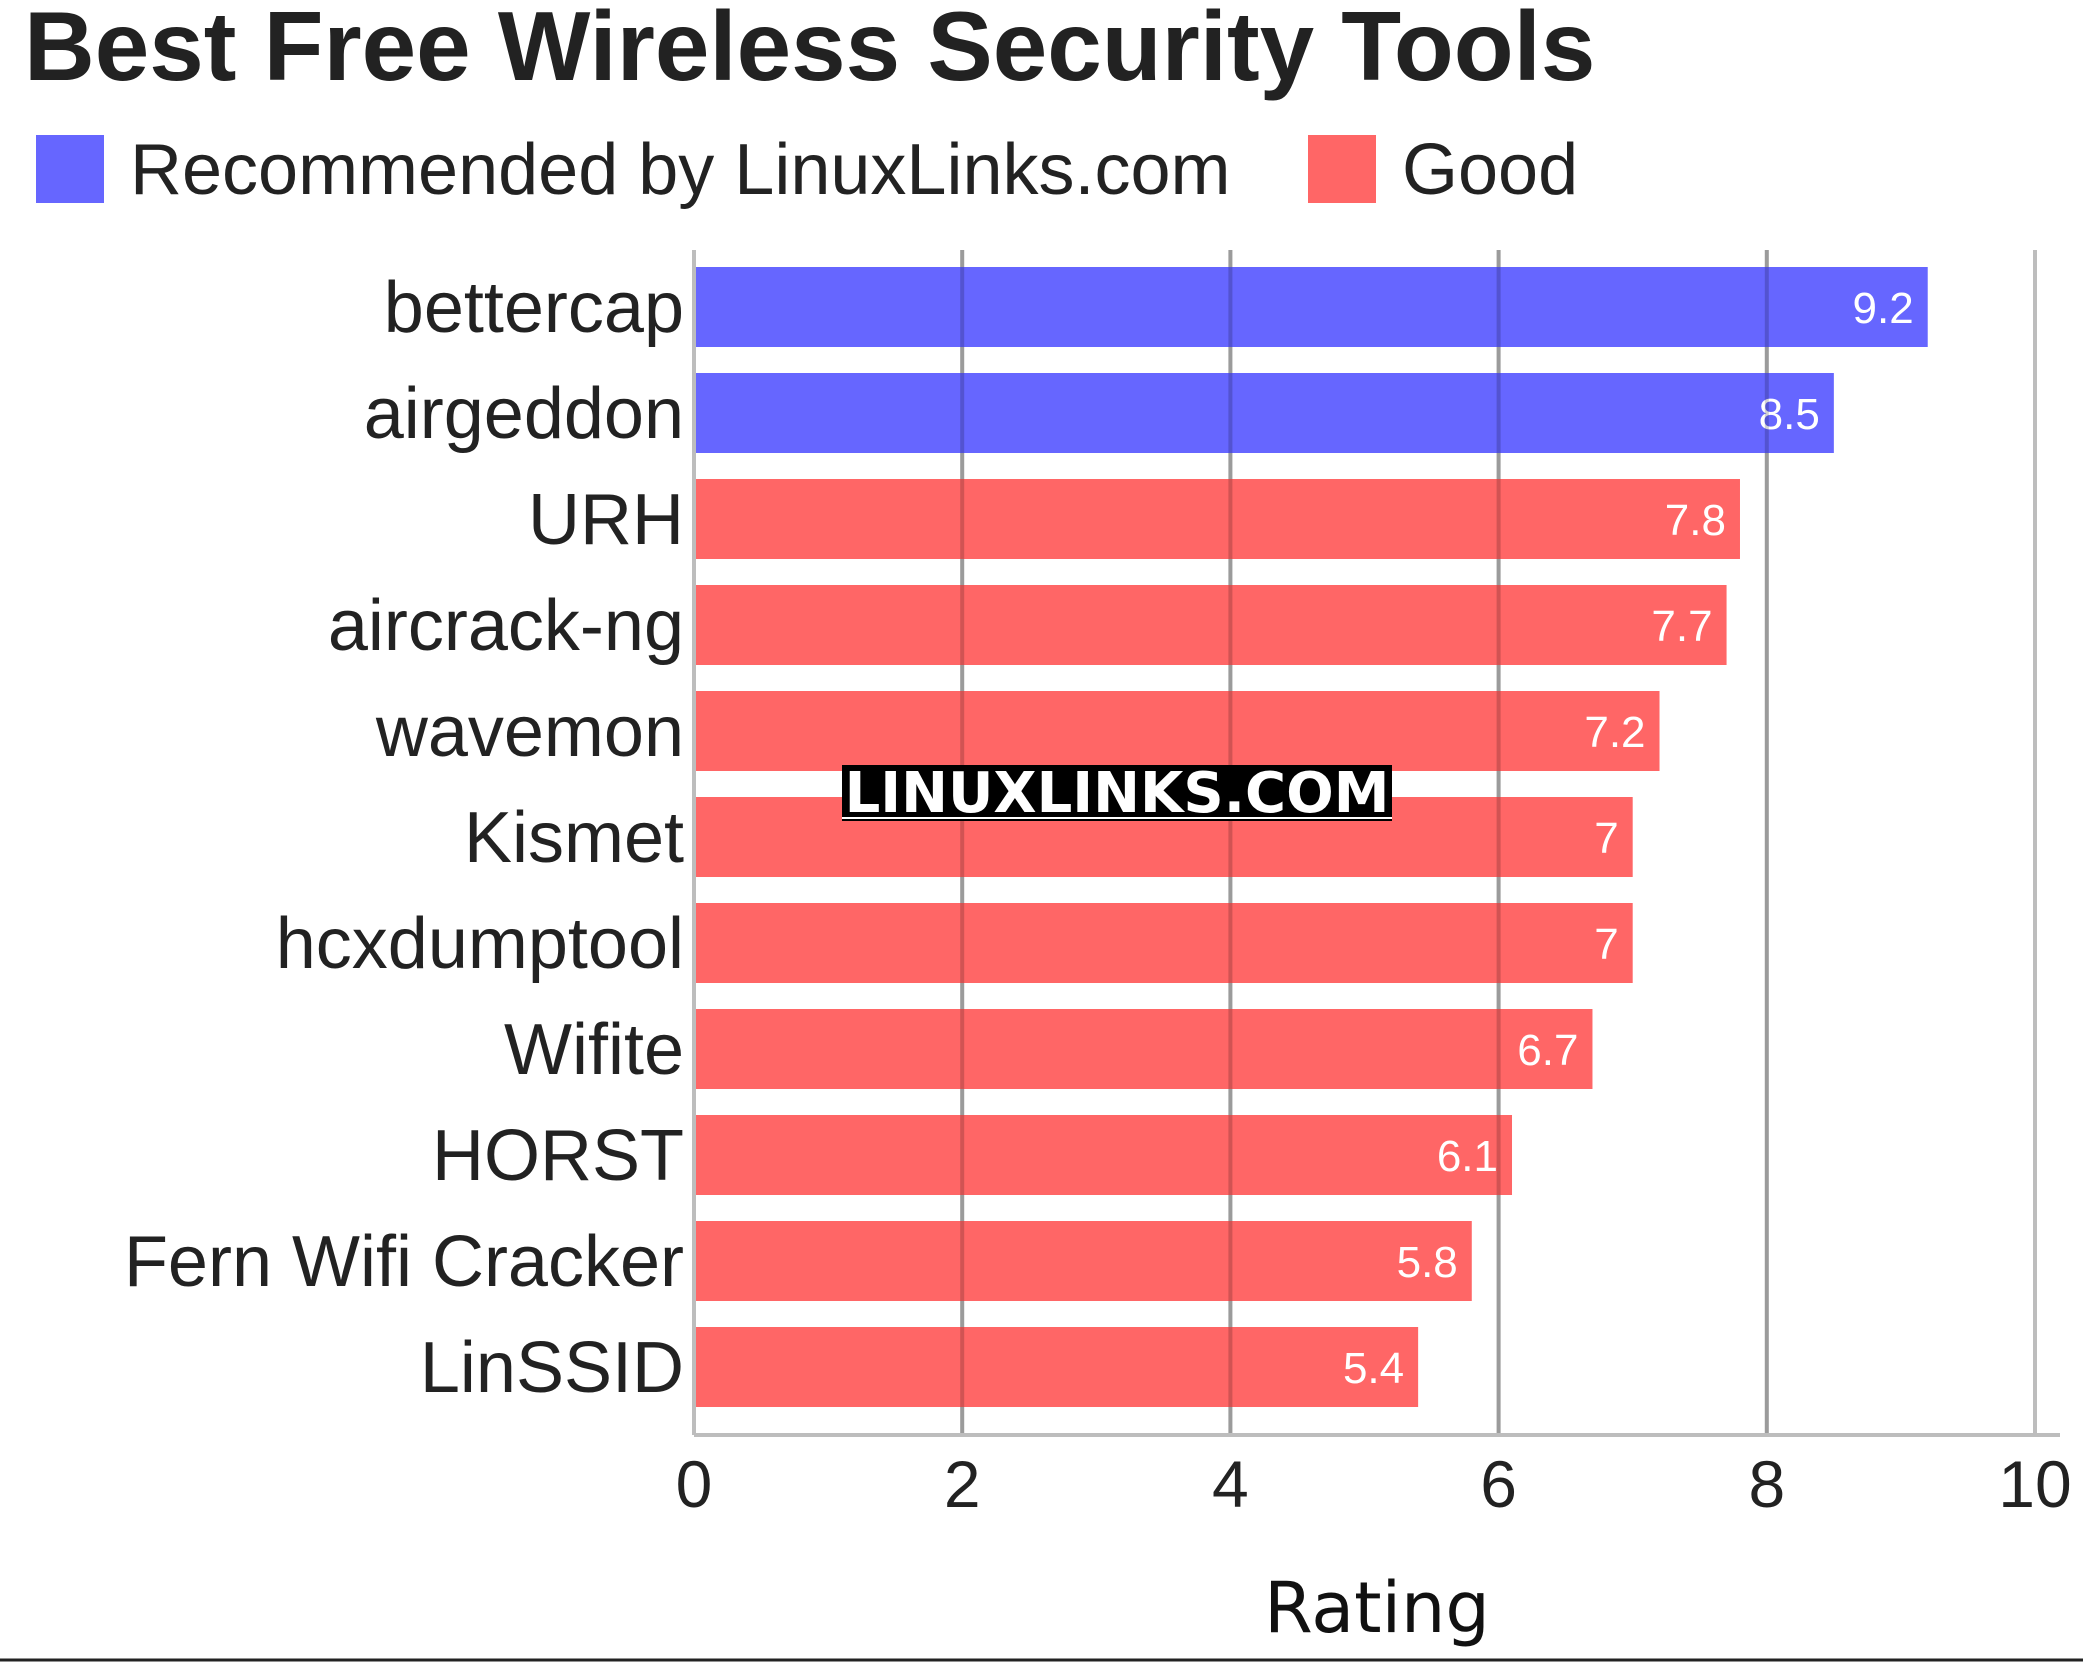 The height and width of the screenshot is (1665, 2083). What do you see at coordinates (680, 170) in the screenshot?
I see `legend-label-0: Recommended by LinuxLinks.com` at bounding box center [680, 170].